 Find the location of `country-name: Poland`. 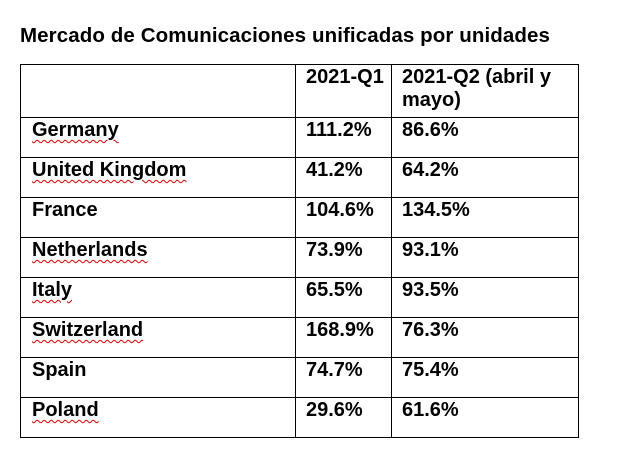

country-name: Poland is located at coordinates (65, 410).